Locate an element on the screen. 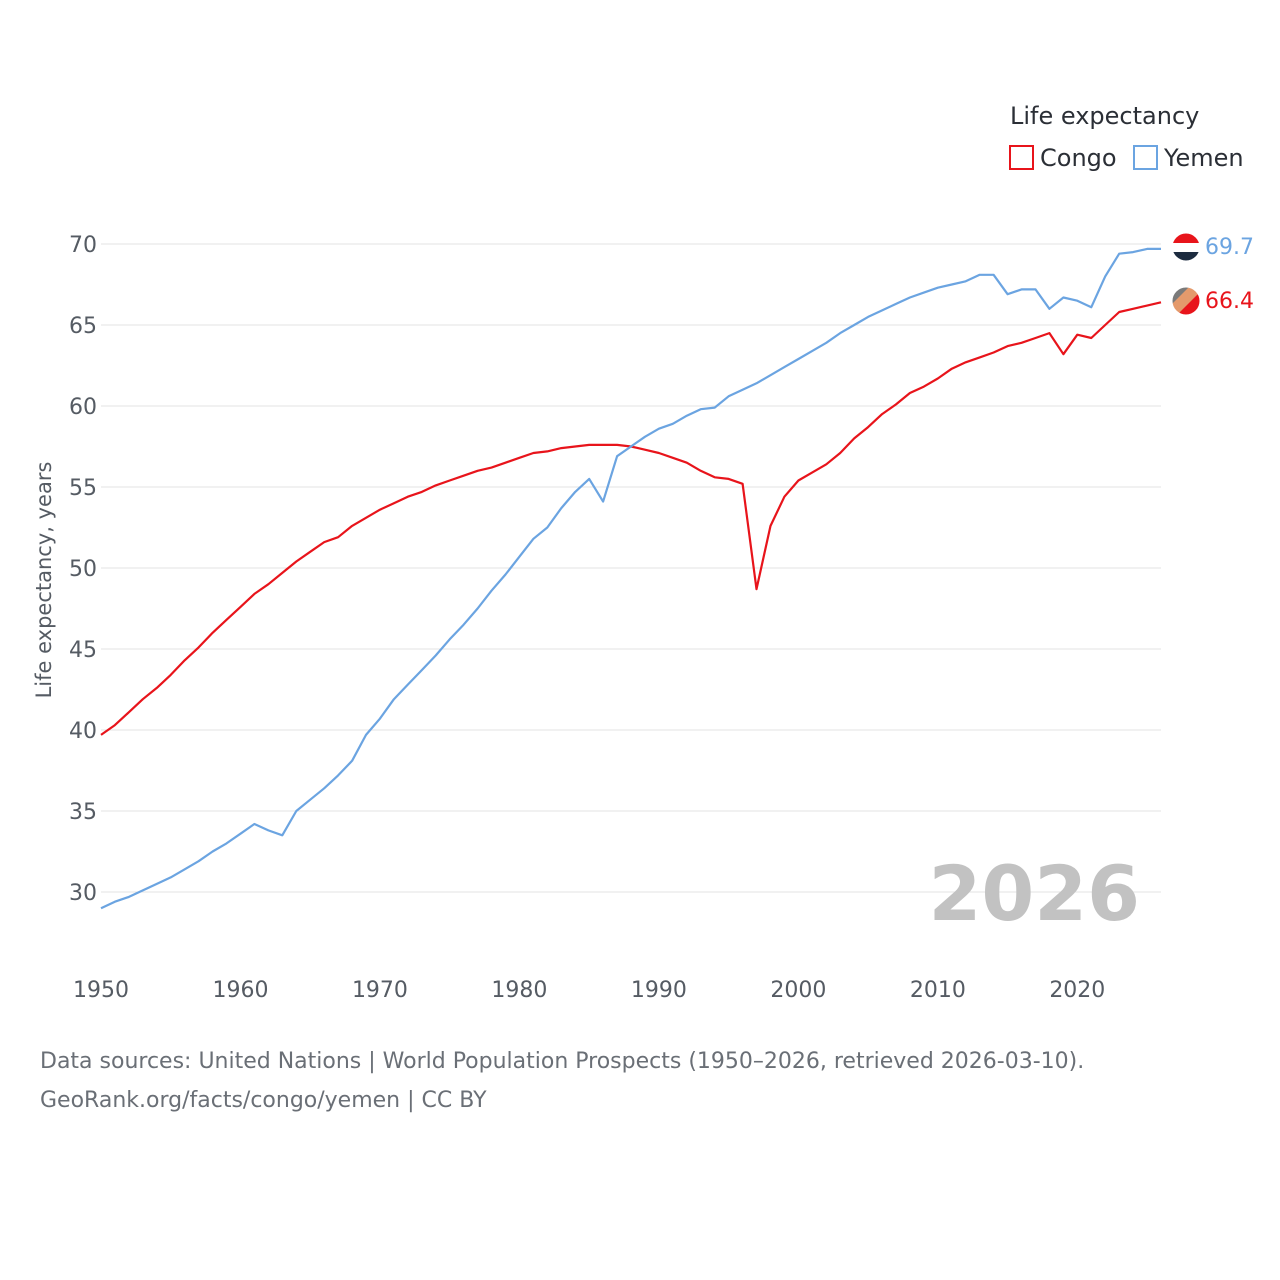 This screenshot has height=1280, width=1280. y-tick-label: 50 is located at coordinates (83, 569).